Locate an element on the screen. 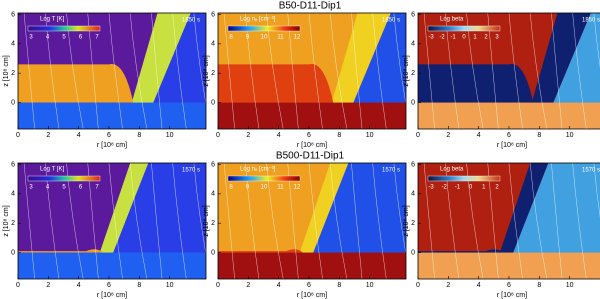 This screenshot has height=299, width=600. time-label: 1850 s is located at coordinates (391, 21).